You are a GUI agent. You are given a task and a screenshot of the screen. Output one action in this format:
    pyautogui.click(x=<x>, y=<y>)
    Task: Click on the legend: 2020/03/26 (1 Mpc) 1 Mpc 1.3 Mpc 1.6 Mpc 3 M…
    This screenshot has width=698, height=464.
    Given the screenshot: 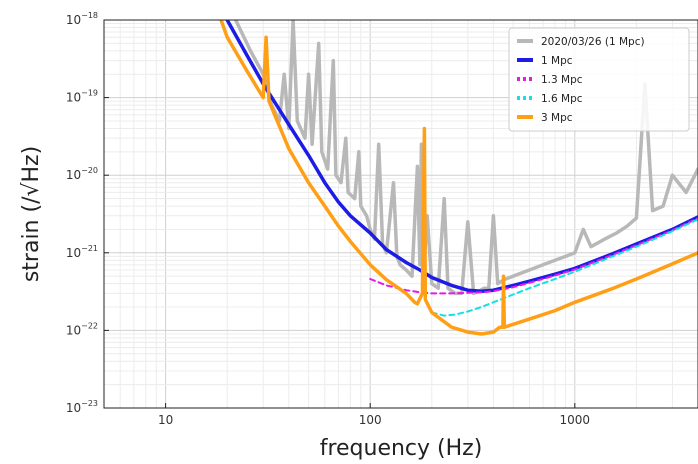 What is the action you would take?
    pyautogui.click(x=599, y=79)
    